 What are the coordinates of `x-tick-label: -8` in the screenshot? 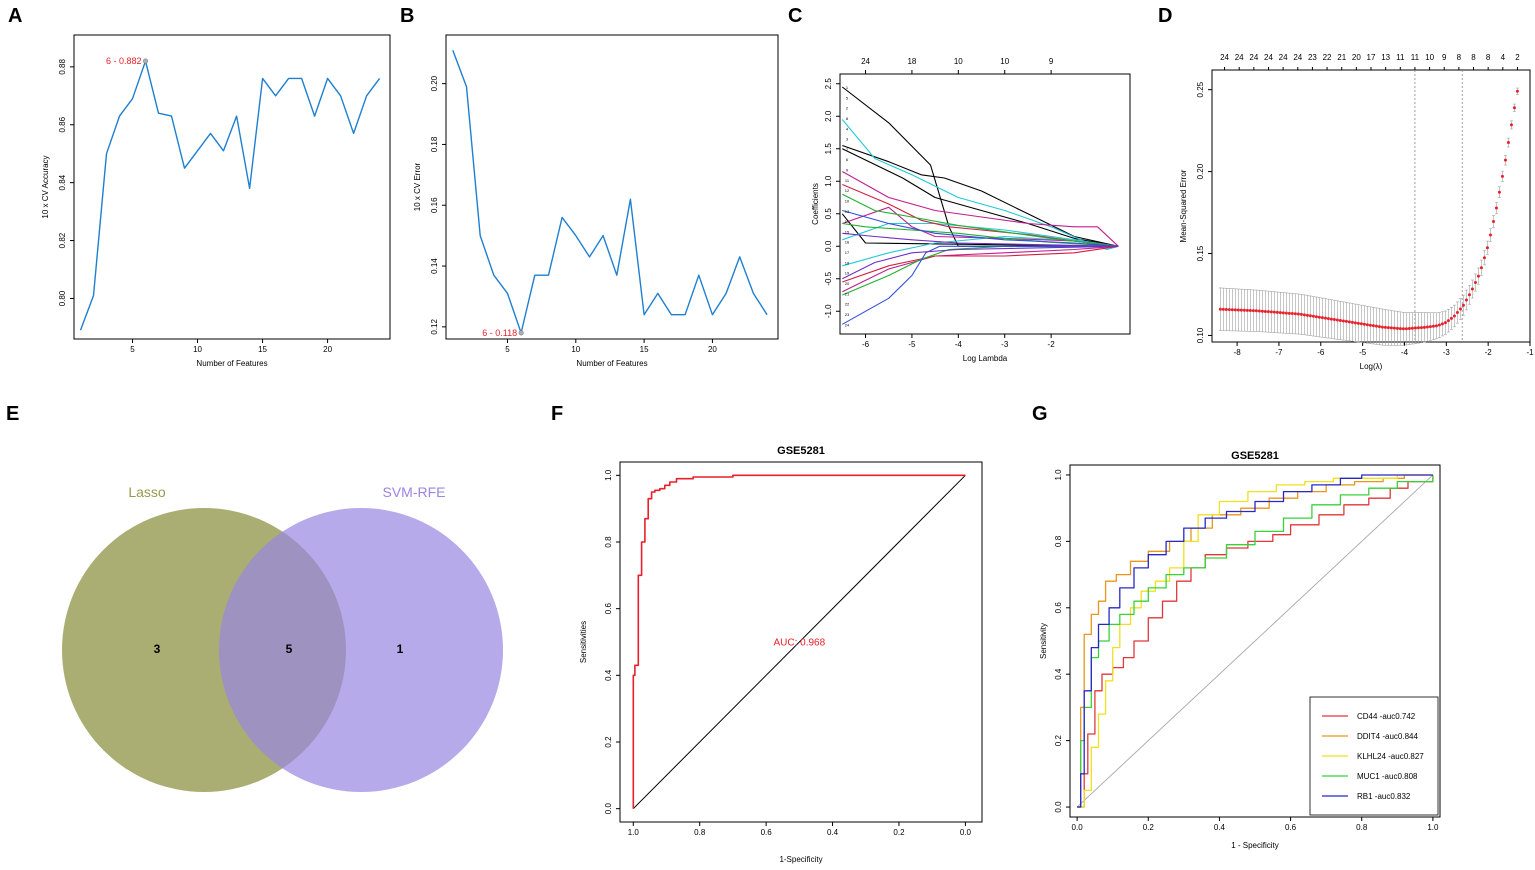 It's located at (1238, 352).